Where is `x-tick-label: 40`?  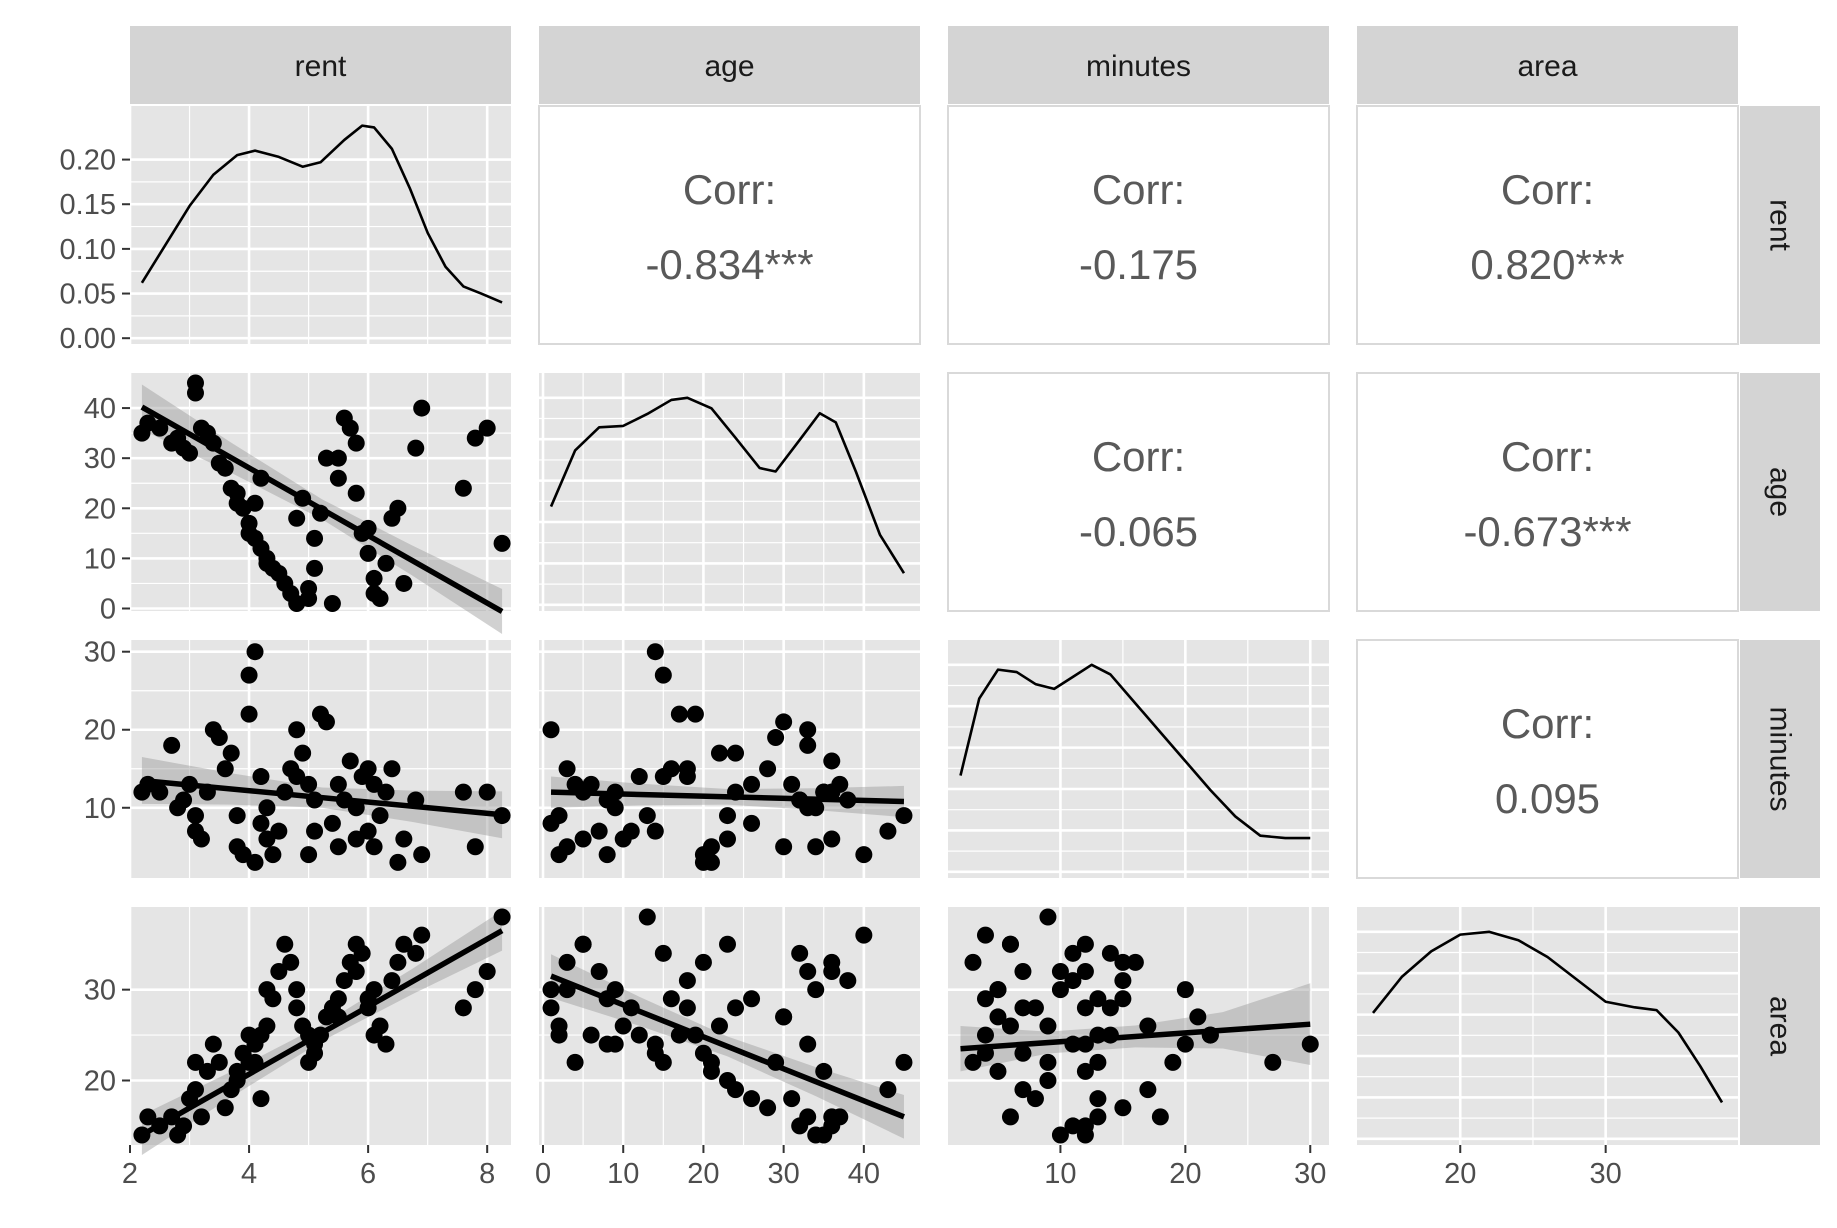 x-tick-label: 40 is located at coordinates (864, 1174).